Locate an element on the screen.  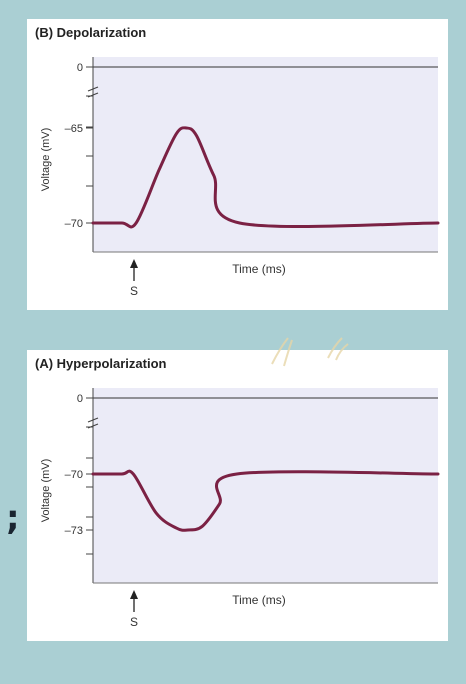
chart-title: (B) Depolarization is located at coordinates (90, 32).